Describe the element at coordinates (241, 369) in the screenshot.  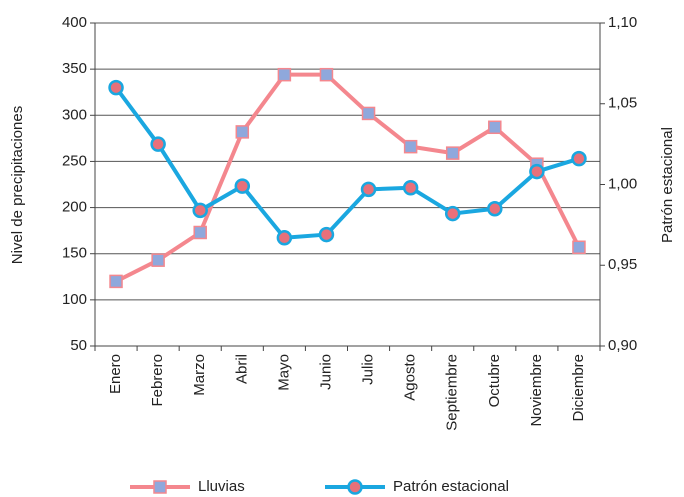
I see `x-tick-label: Abril` at that location.